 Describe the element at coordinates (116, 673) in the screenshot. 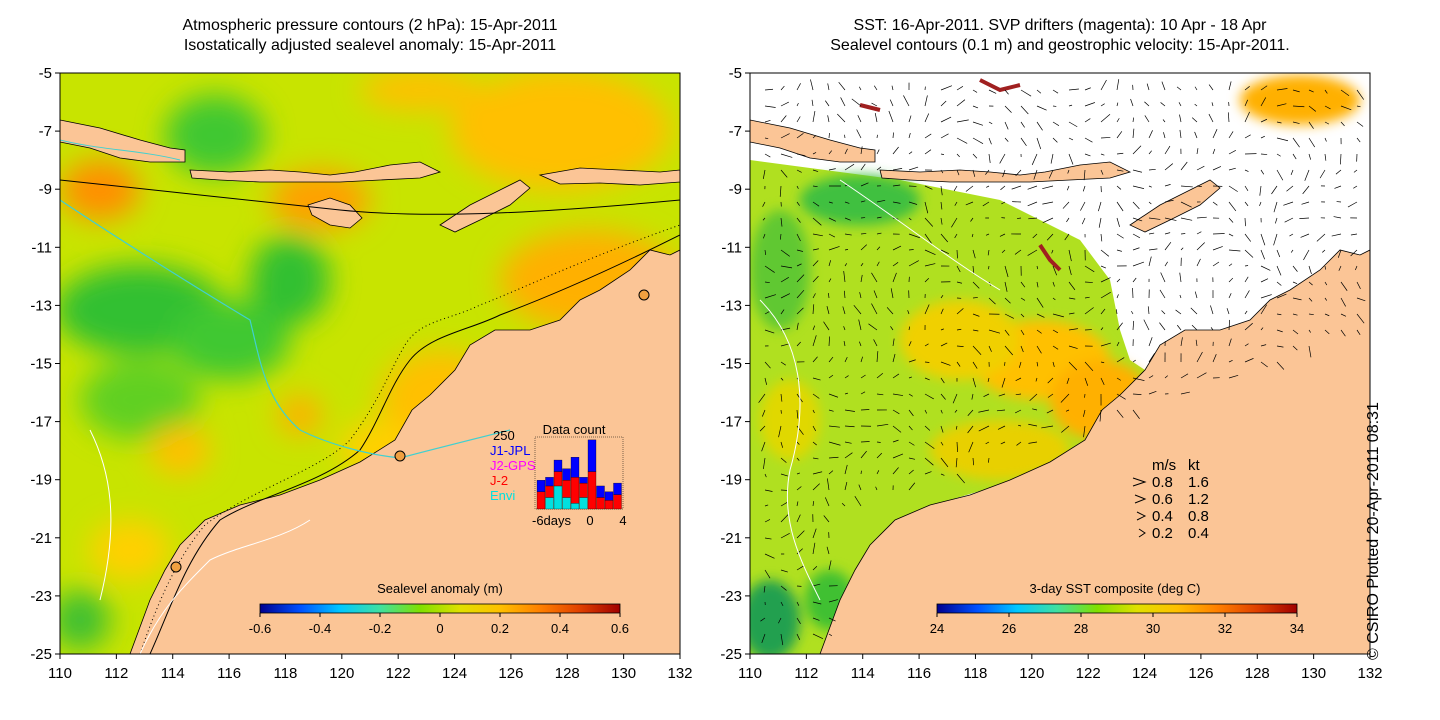

I see `x-tick-label: 112` at that location.